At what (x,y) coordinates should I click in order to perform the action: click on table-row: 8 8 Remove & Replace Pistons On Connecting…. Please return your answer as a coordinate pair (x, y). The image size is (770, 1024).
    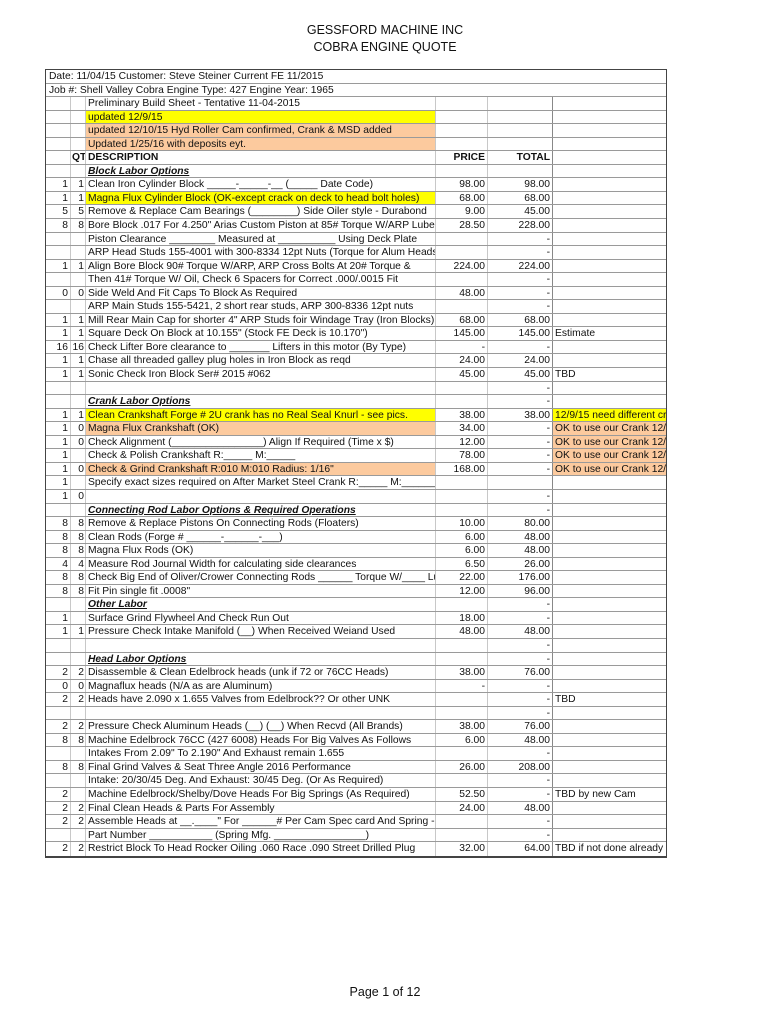
    Looking at the image, I should click on (356, 524).